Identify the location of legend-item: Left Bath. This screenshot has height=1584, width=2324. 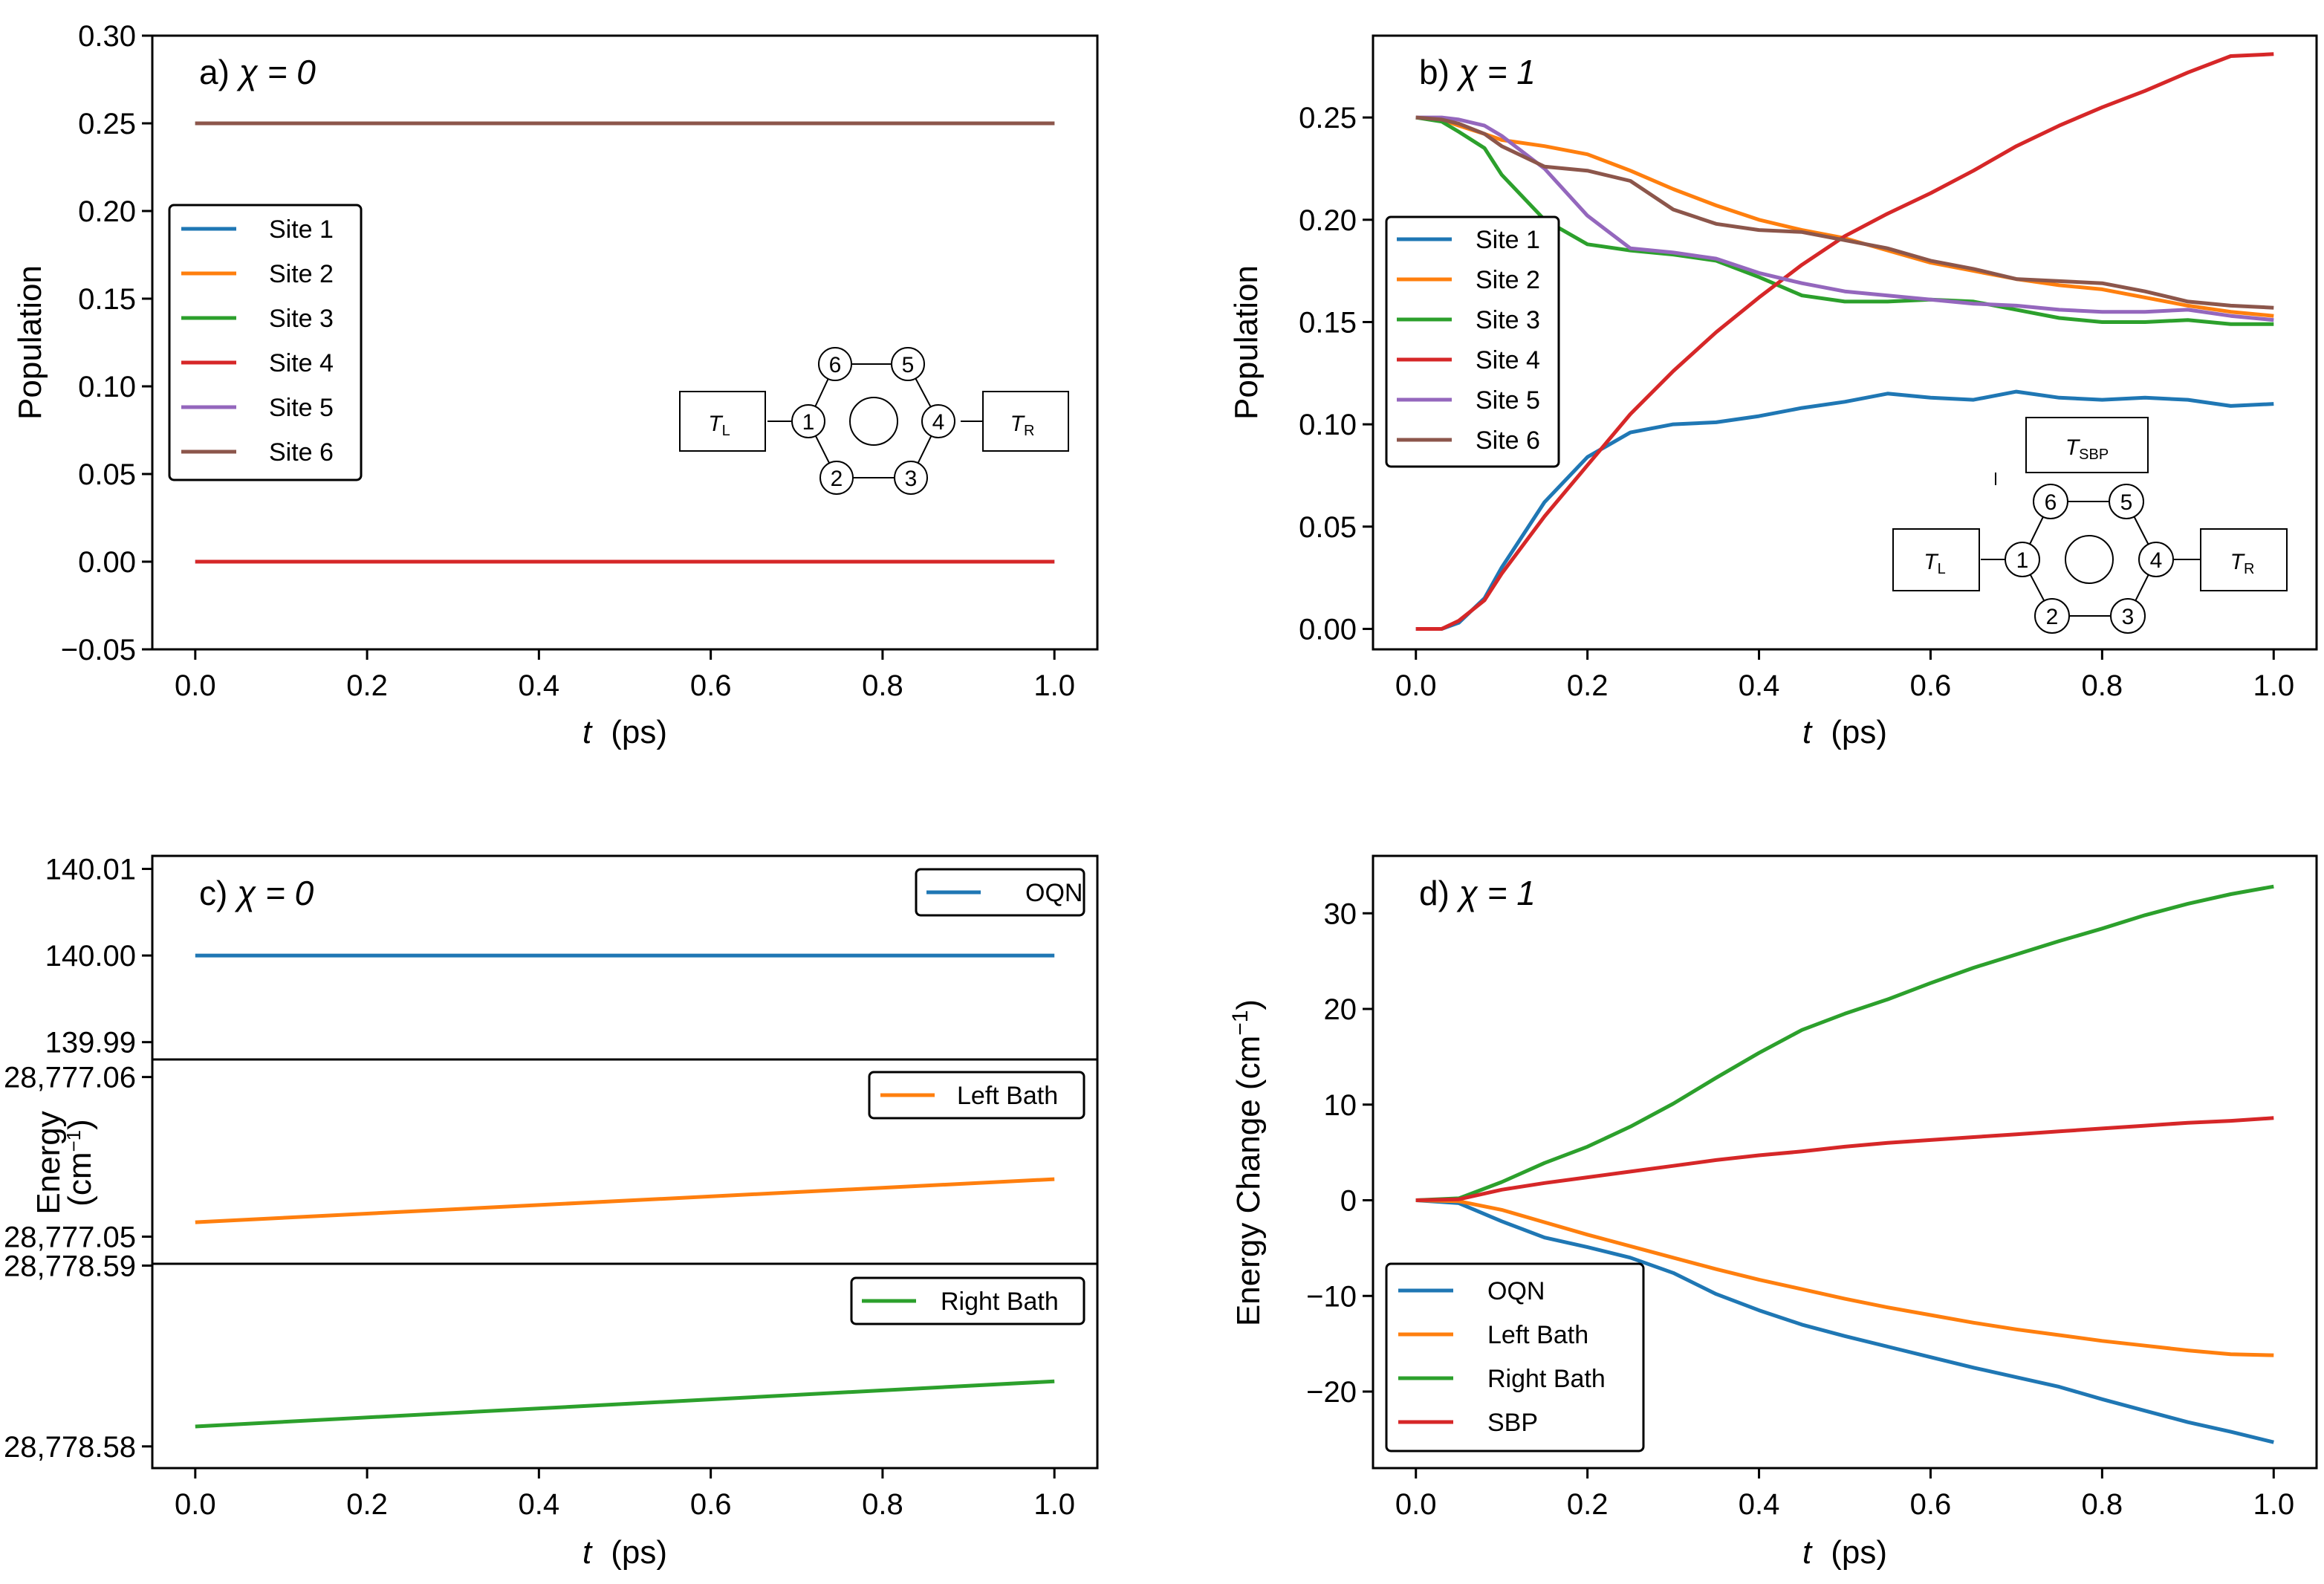
(1493, 1335).